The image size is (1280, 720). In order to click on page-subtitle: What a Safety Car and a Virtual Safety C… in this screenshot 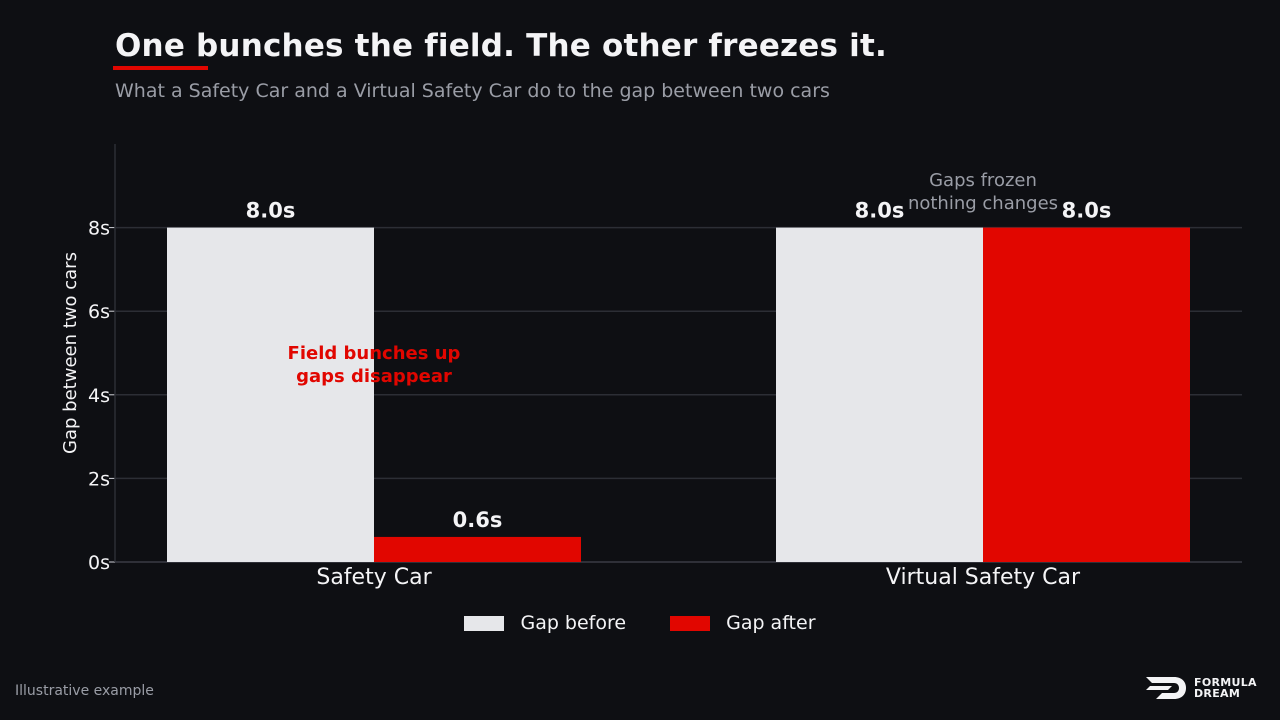, I will do `click(472, 91)`.